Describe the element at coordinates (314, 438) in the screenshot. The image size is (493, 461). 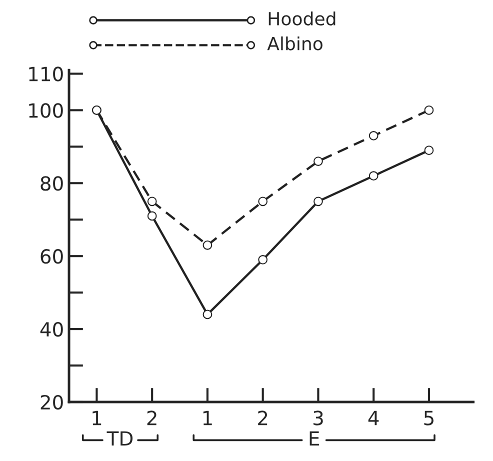
I see `text: E` at that location.